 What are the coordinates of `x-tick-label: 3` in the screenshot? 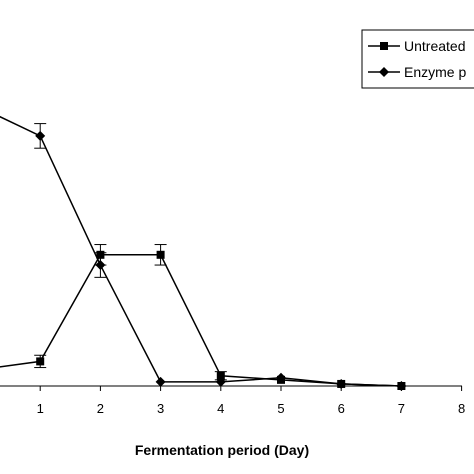 It's located at (160, 408).